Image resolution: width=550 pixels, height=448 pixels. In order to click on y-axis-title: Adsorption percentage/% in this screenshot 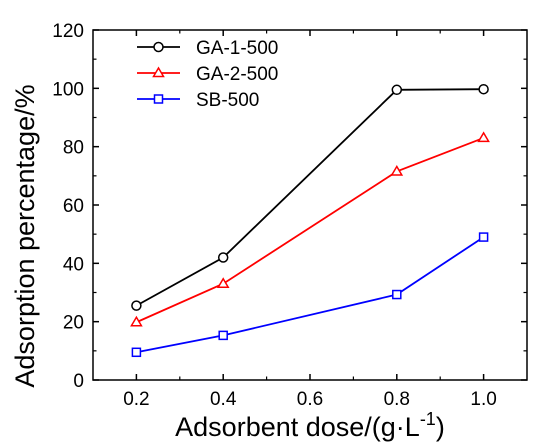, I will do `click(25, 235)`.